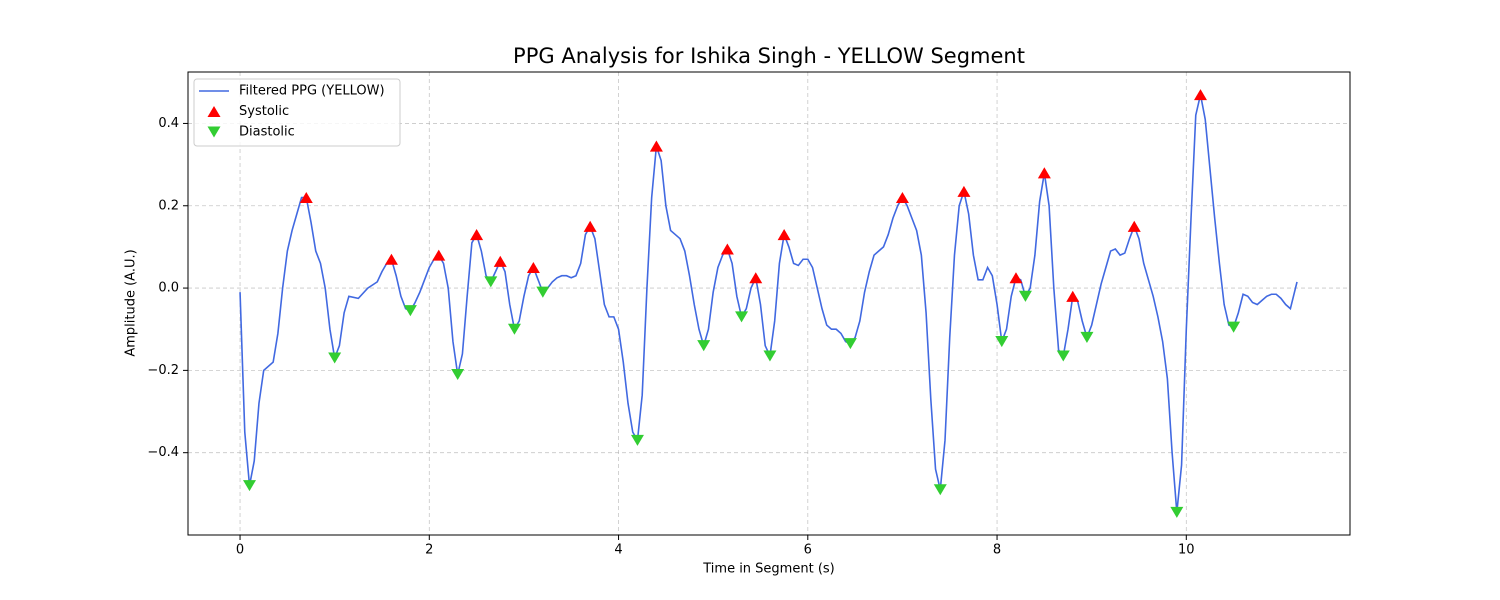 This screenshot has height=600, width=1500. What do you see at coordinates (1186, 550) in the screenshot?
I see `x-tick-label: 10` at bounding box center [1186, 550].